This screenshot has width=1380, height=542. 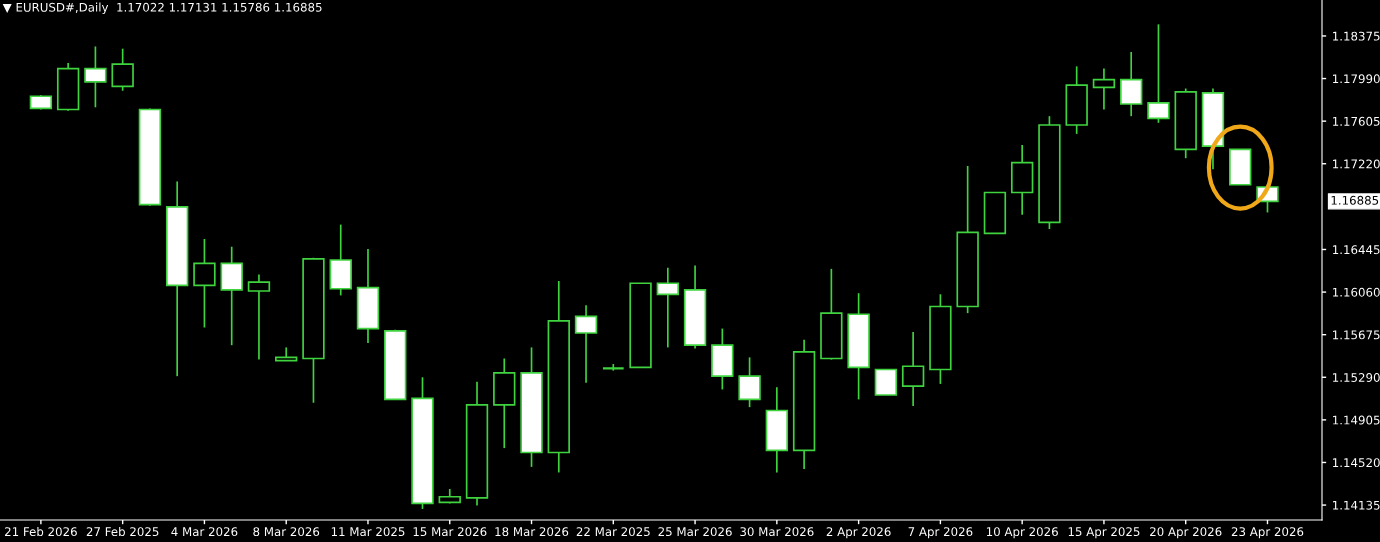 I want to click on y-tick-label: 1.15290, so click(x=1356, y=377).